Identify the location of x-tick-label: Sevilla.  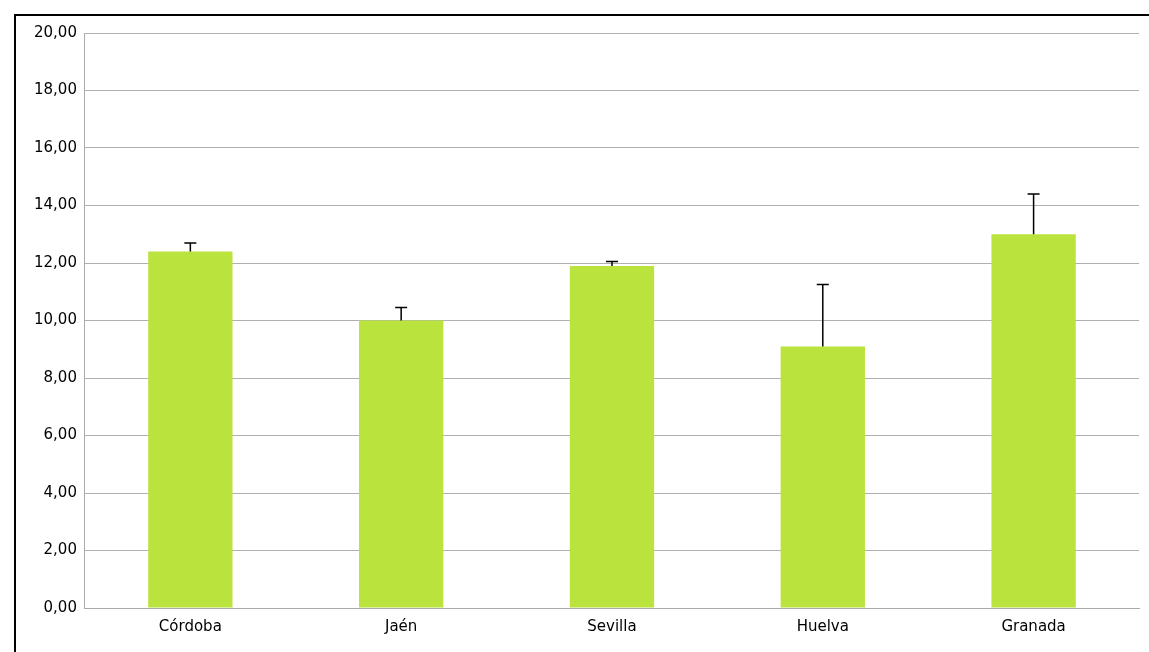
(612, 625).